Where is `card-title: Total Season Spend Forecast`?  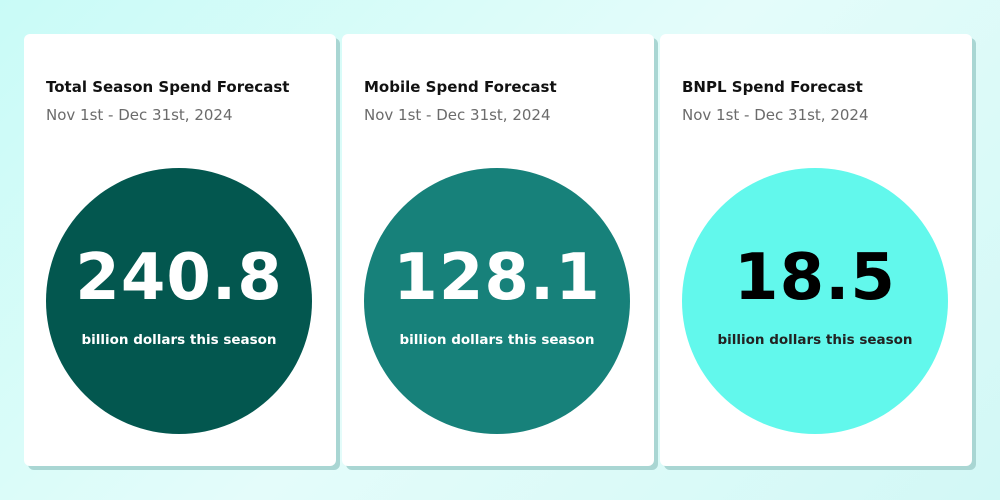 card-title: Total Season Spend Forecast is located at coordinates (168, 87).